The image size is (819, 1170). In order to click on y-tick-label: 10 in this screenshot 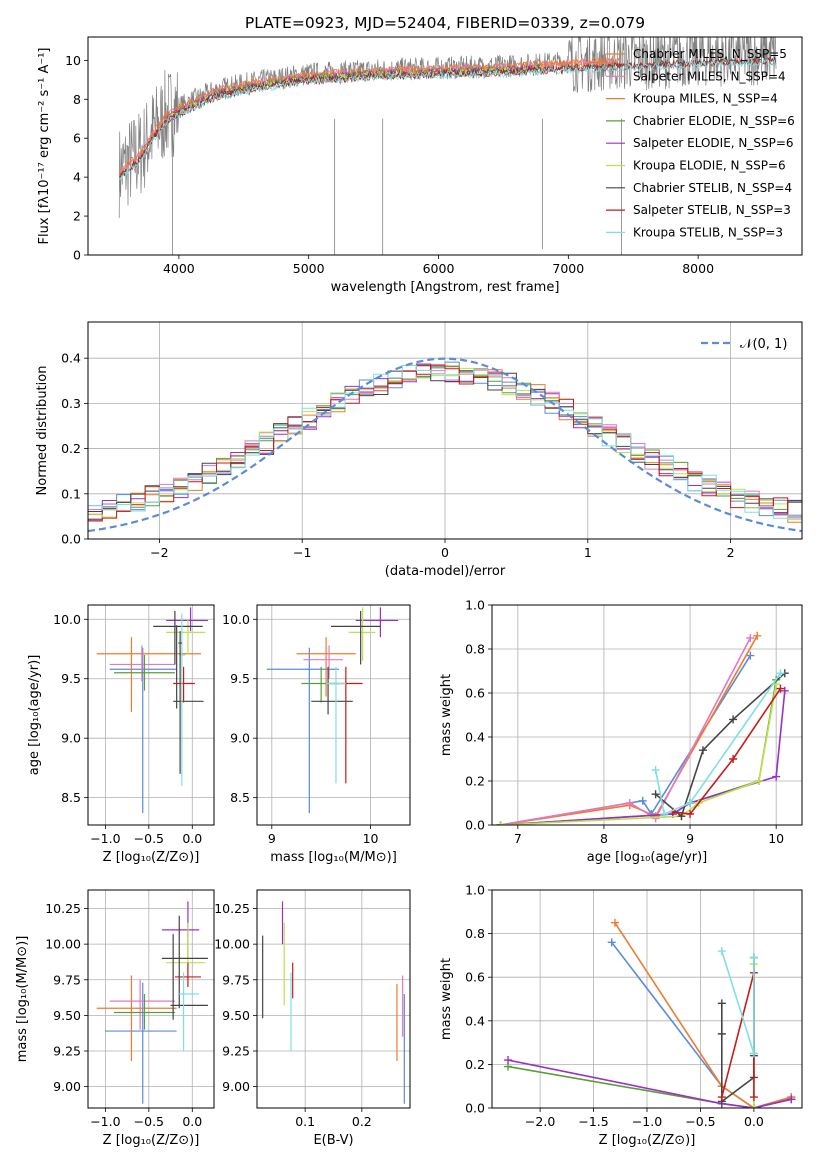, I will do `click(73, 60)`.